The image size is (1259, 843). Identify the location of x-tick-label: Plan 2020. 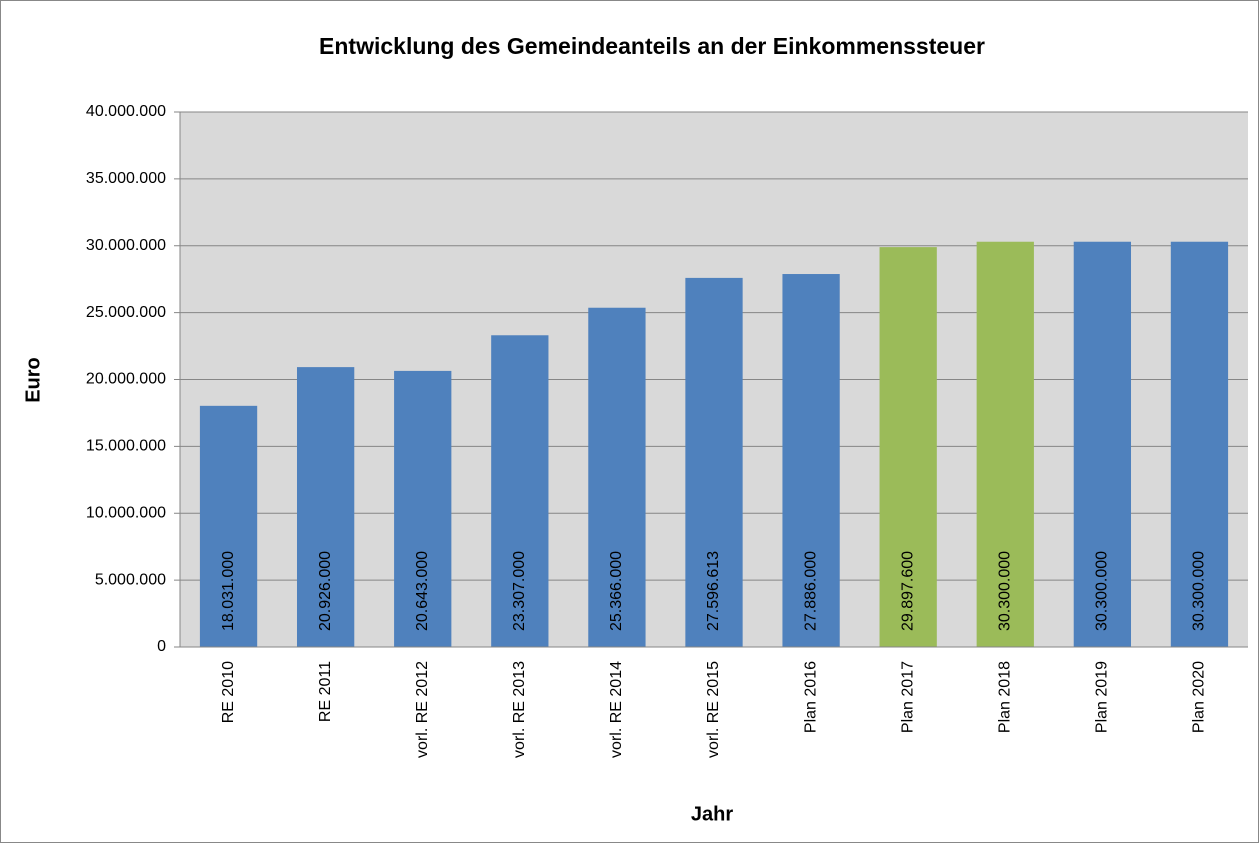
(1199, 697).